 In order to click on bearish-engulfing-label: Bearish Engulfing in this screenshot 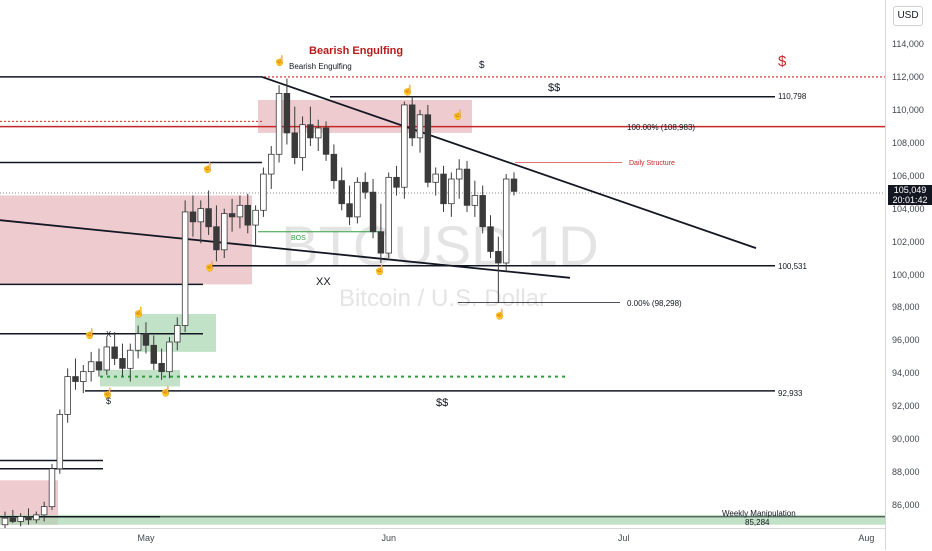, I will do `click(320, 66)`.